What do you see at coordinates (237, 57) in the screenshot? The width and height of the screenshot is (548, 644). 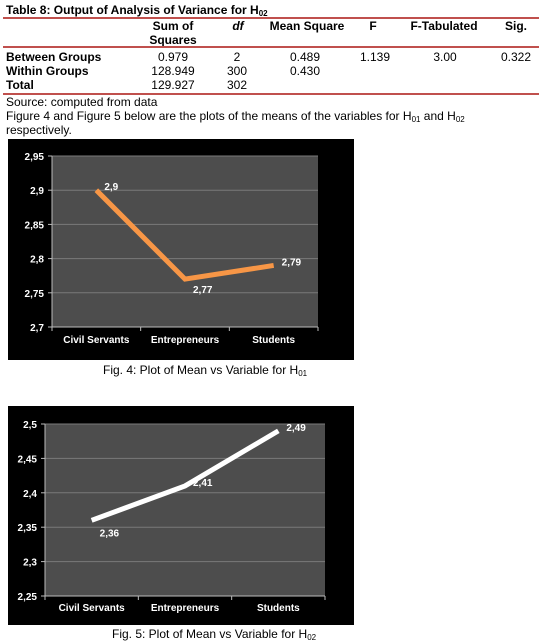 I see `cell-df-between: 2` at bounding box center [237, 57].